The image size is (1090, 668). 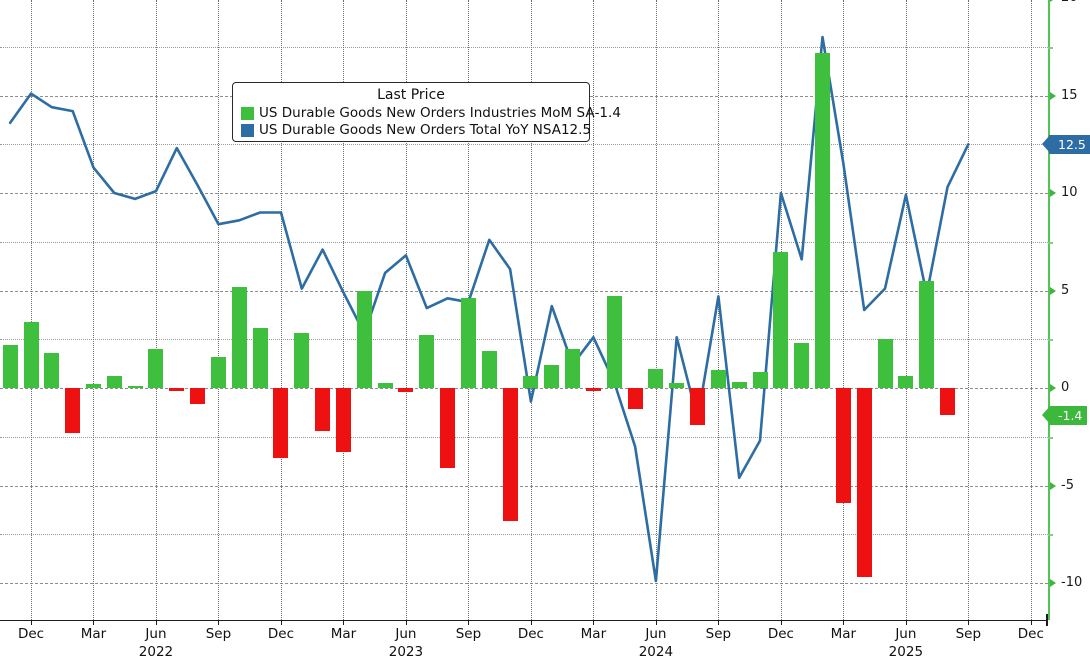 What do you see at coordinates (524, 340) in the screenshot?
I see `gridline-h-minor-2.5` at bounding box center [524, 340].